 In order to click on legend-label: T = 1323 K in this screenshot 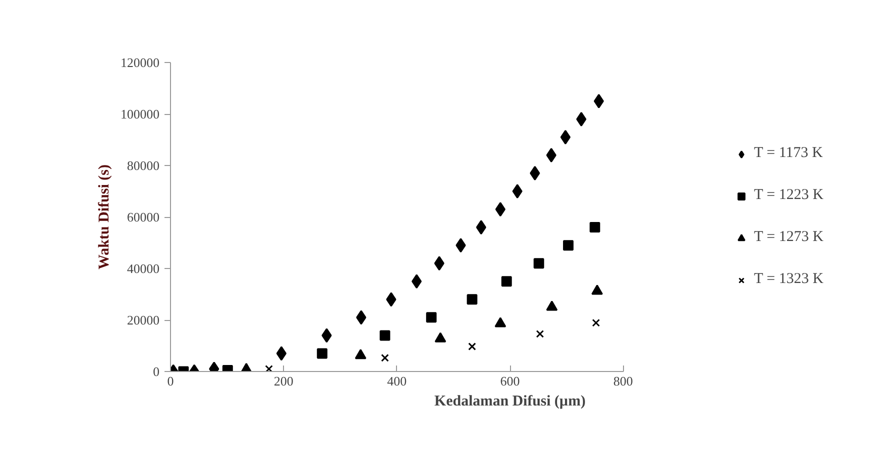, I will do `click(789, 279)`.